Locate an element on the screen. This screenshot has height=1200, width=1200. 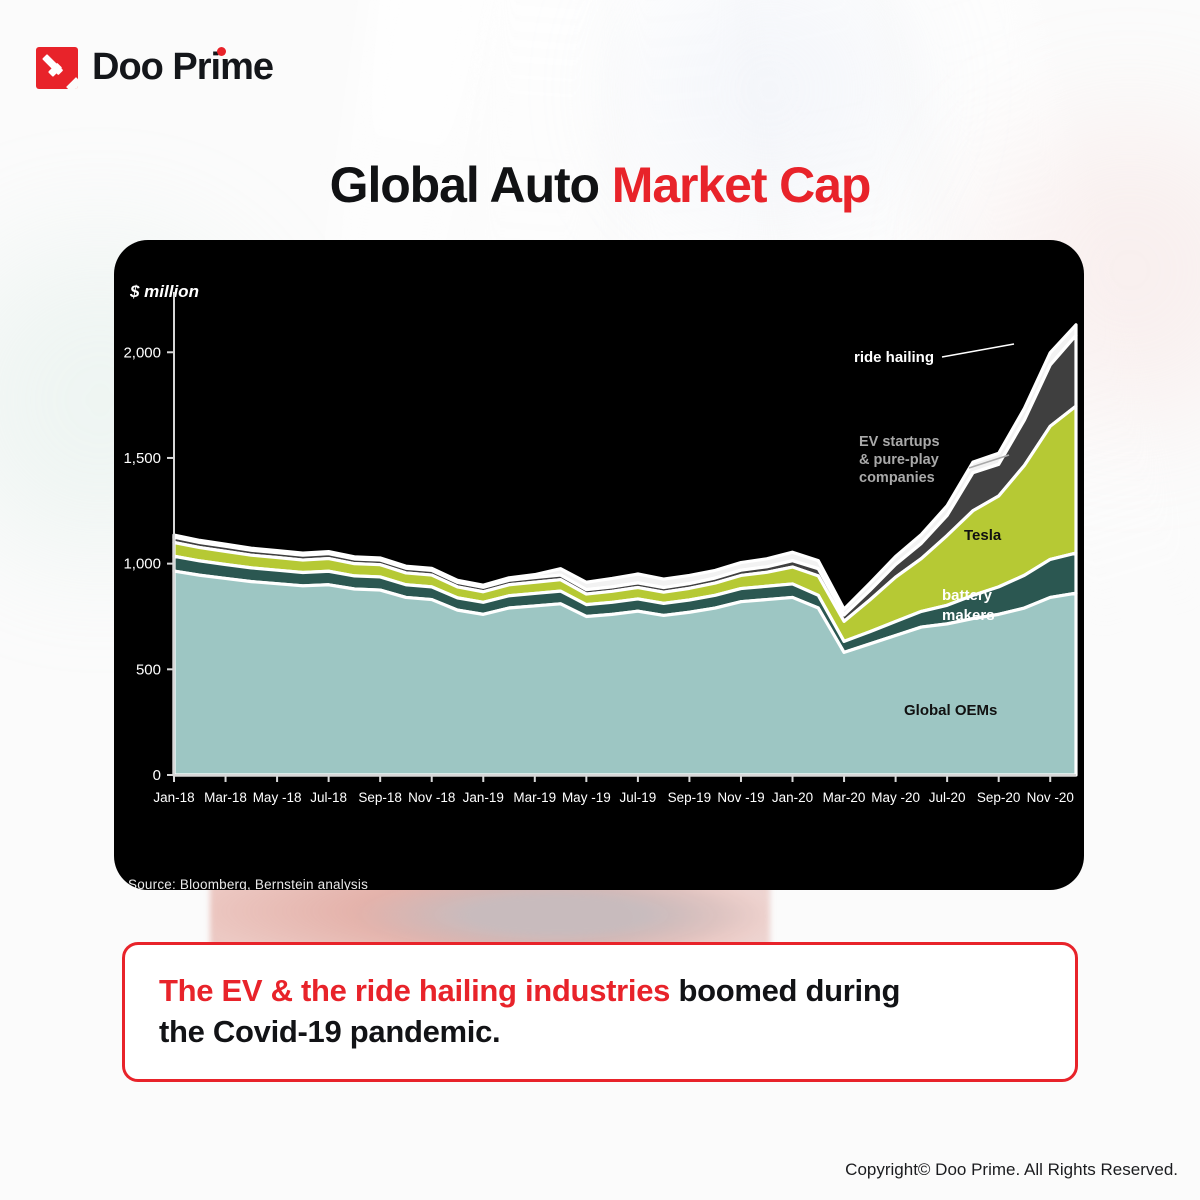
x-axis-tick-label: Mar-18 is located at coordinates (225, 797).